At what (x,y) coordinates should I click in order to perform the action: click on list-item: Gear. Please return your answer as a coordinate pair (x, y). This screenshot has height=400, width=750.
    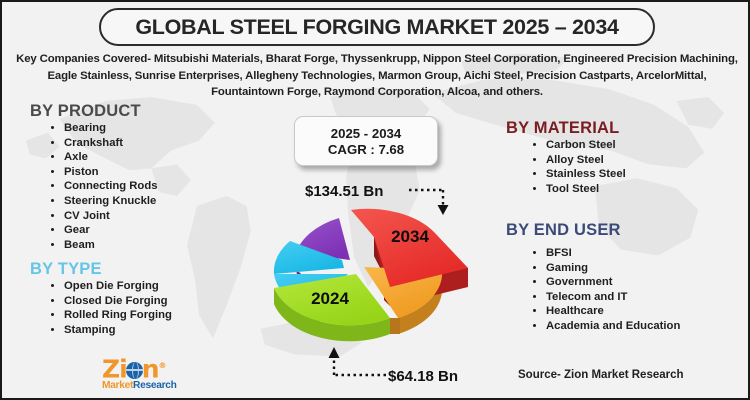
    Looking at the image, I should click on (111, 230).